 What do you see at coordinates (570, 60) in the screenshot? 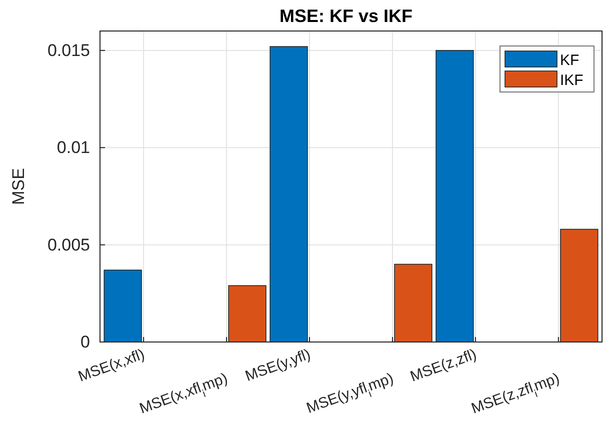
I see `legend-label: KF` at bounding box center [570, 60].